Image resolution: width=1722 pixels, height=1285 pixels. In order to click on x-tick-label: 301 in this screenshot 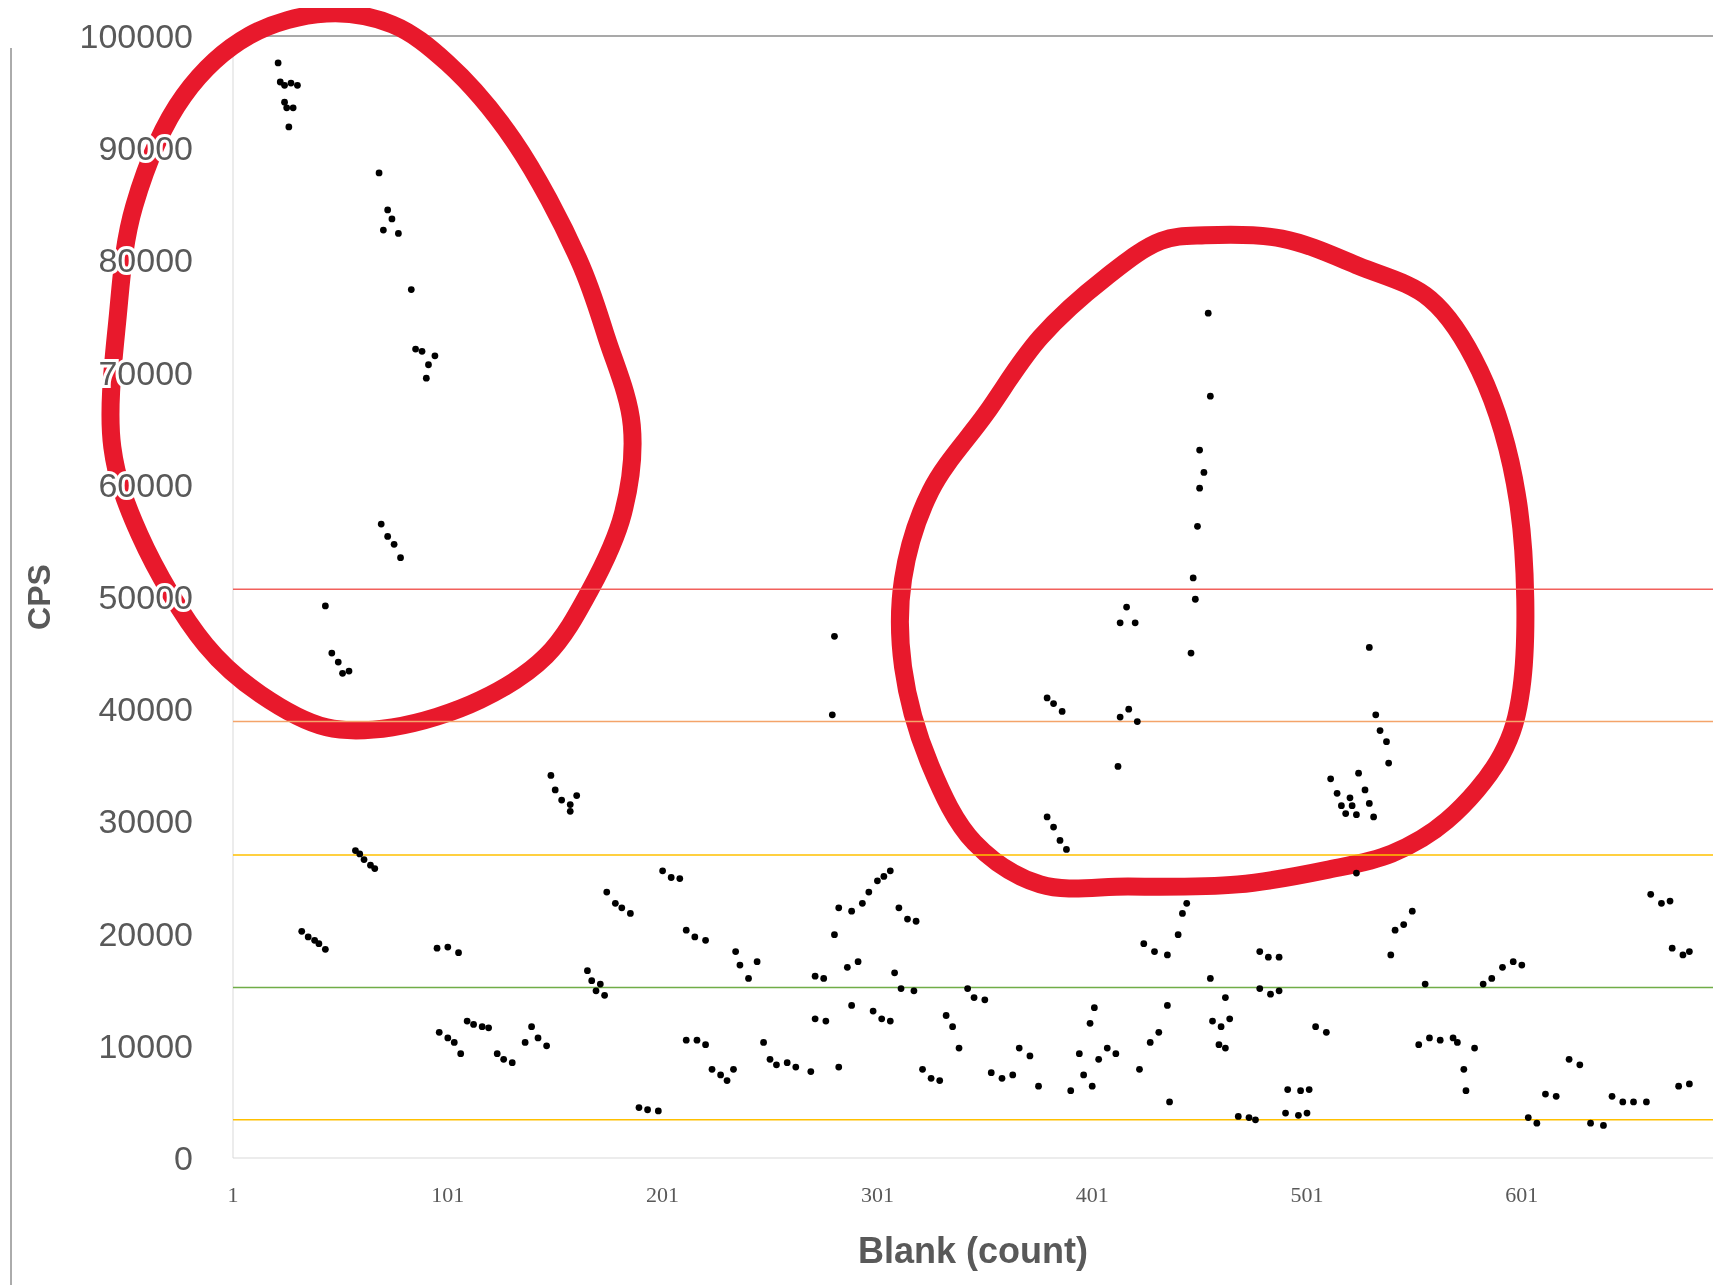, I will do `click(877, 1194)`.